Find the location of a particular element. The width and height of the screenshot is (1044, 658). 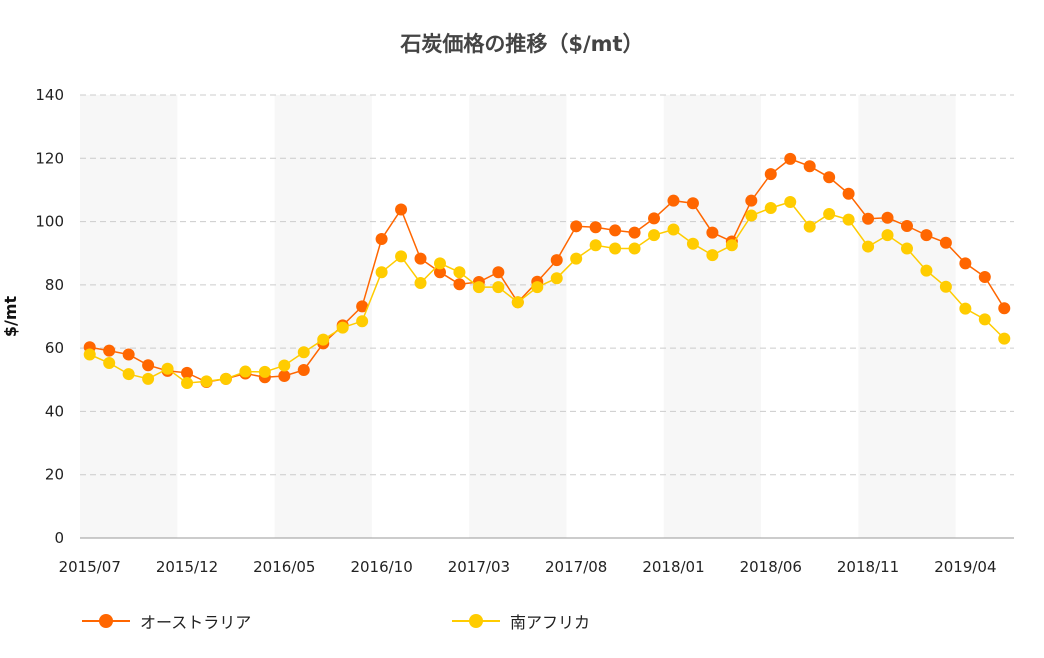

x-tick-label: 2015/12 is located at coordinates (187, 567).